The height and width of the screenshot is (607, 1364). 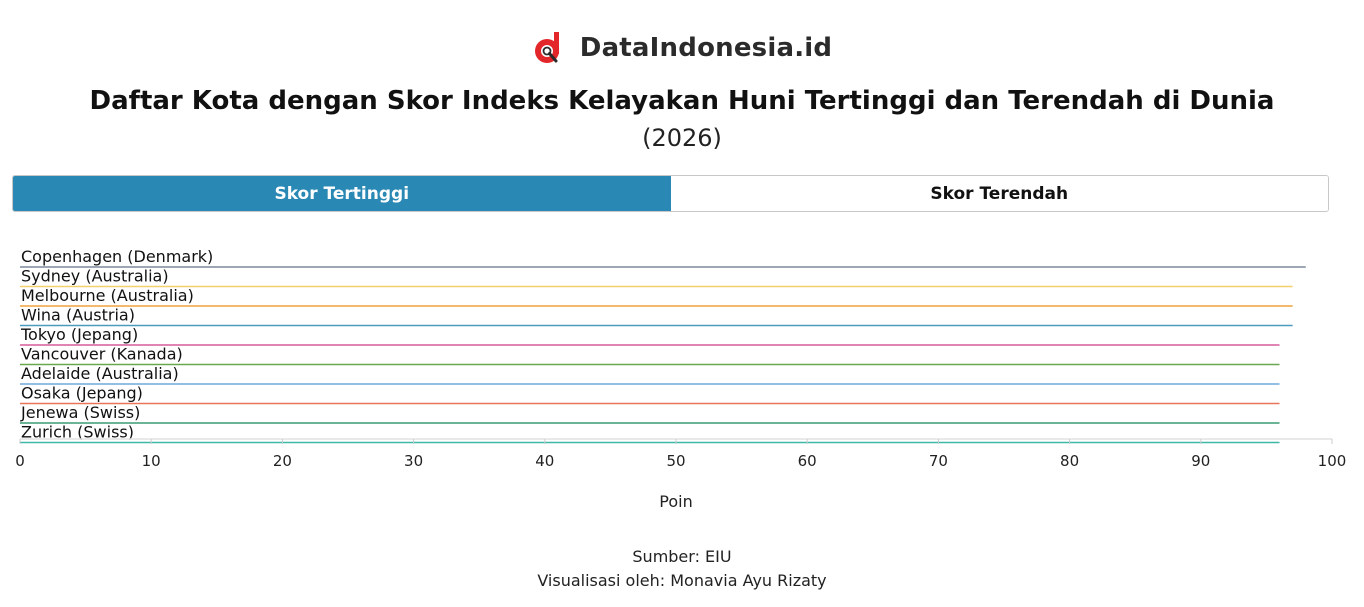 I want to click on tab-skor-tertinggi: Skor Tertinggi, so click(x=342, y=193).